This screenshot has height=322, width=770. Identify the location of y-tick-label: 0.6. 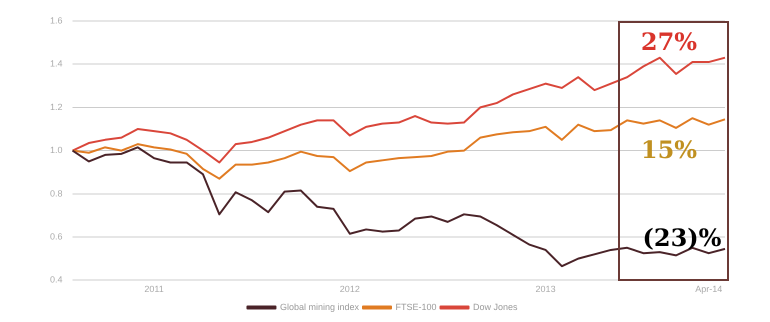
(56, 236).